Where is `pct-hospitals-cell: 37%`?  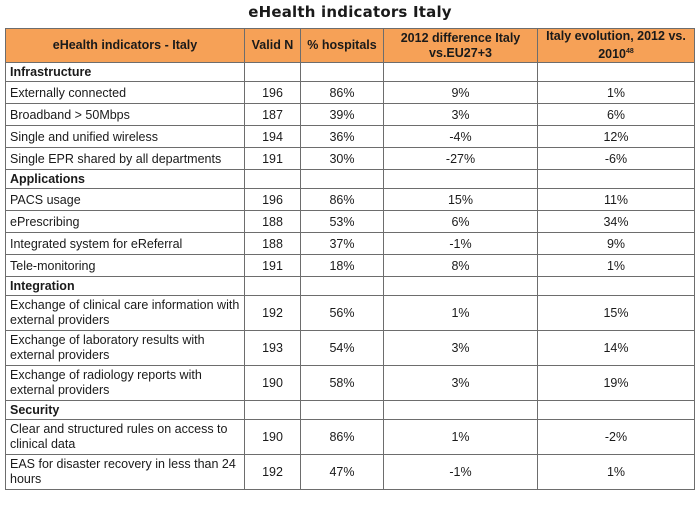 pct-hospitals-cell: 37% is located at coordinates (342, 243).